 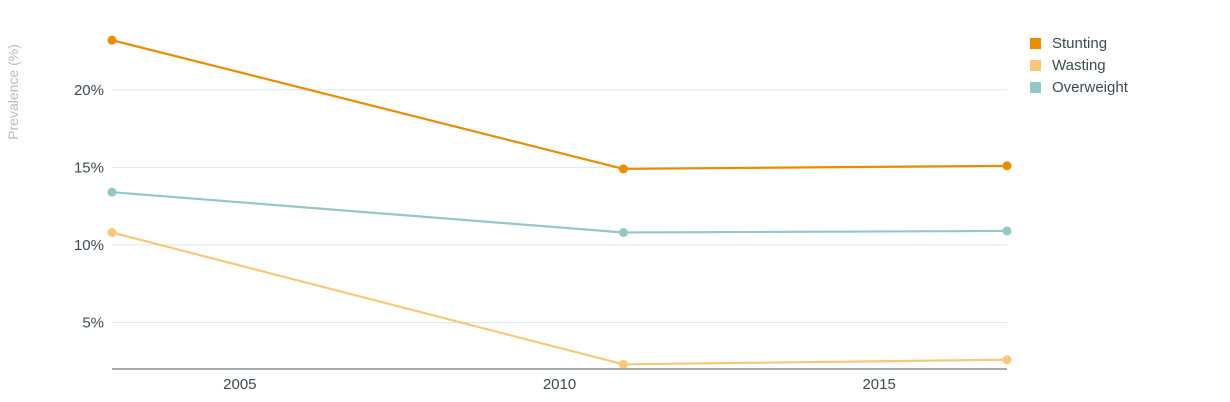 I want to click on legend-label-wasting: Wasting, so click(x=1079, y=65).